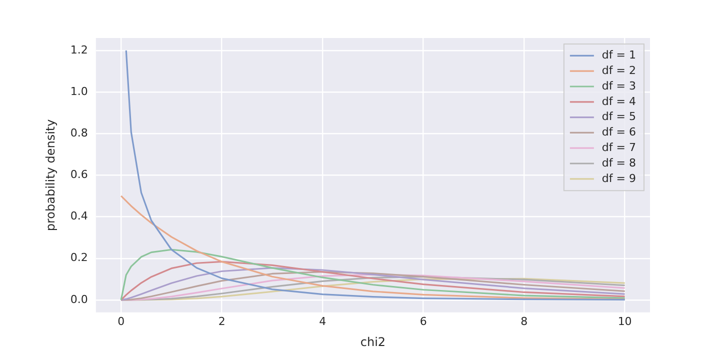  What do you see at coordinates (79, 175) in the screenshot?
I see `y-tick-label: 0.6` at bounding box center [79, 175].